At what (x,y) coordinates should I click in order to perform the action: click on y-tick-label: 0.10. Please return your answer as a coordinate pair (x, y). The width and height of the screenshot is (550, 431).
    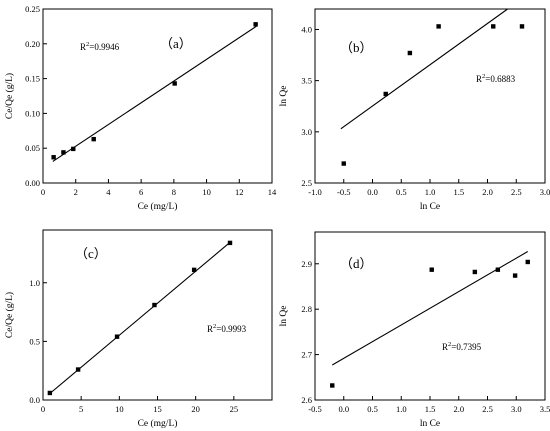
    Looking at the image, I should click on (32, 113).